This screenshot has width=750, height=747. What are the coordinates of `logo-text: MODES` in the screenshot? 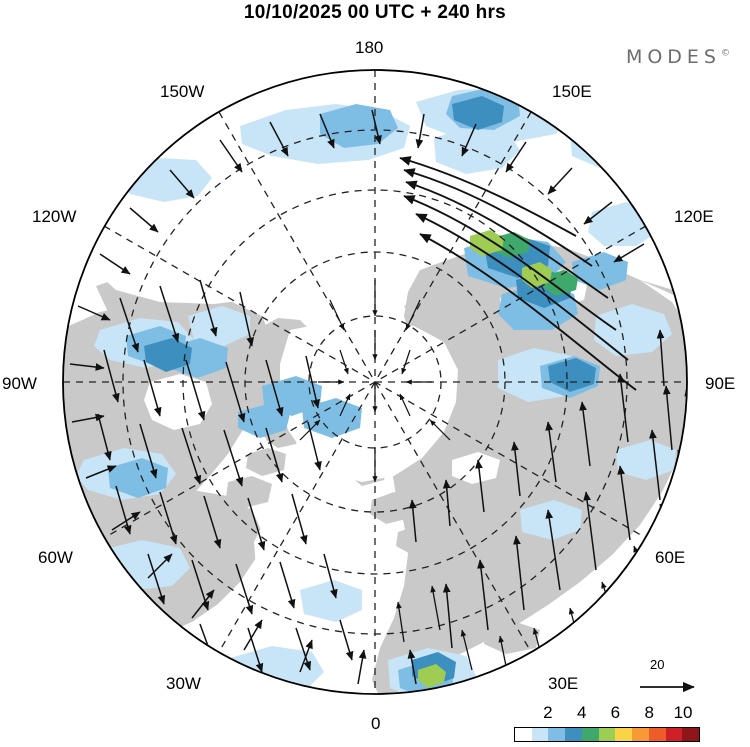 It's located at (673, 57).